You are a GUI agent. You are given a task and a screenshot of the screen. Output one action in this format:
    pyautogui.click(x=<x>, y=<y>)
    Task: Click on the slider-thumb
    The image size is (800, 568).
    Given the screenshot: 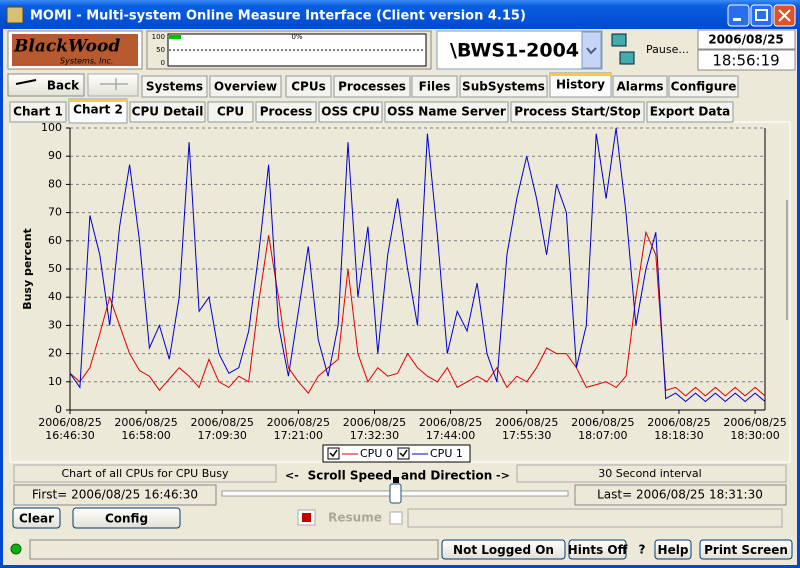 What is the action you would take?
    pyautogui.click(x=395, y=493)
    